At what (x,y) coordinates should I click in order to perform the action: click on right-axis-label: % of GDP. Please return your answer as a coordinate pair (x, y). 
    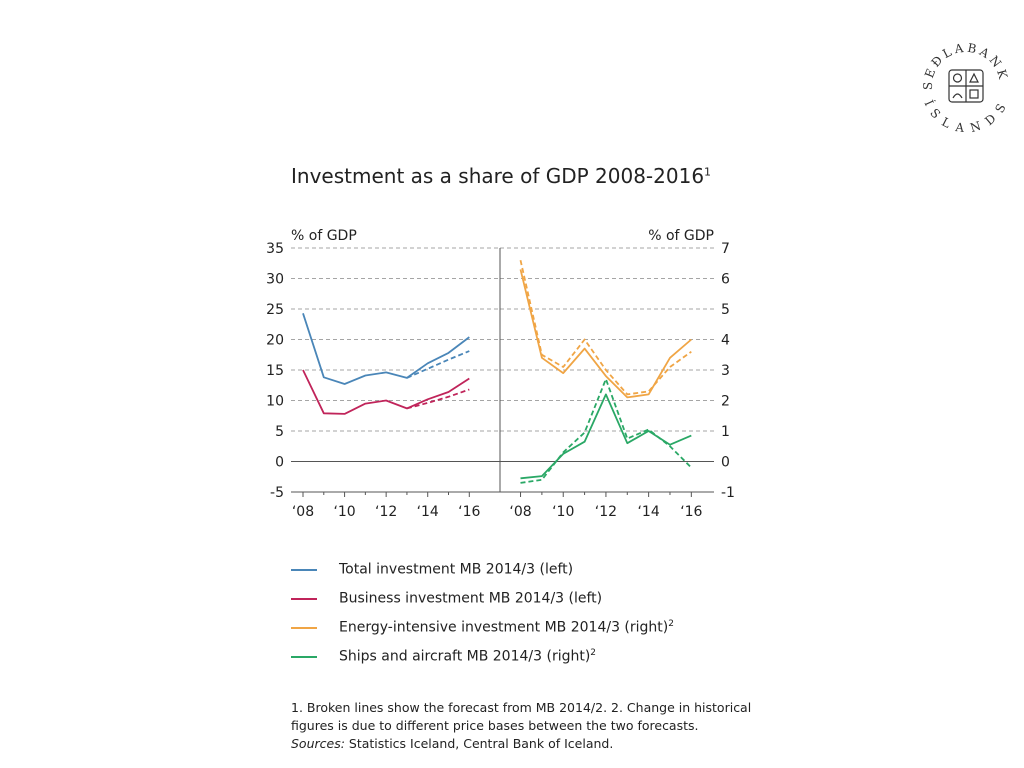
    Looking at the image, I should click on (681, 236).